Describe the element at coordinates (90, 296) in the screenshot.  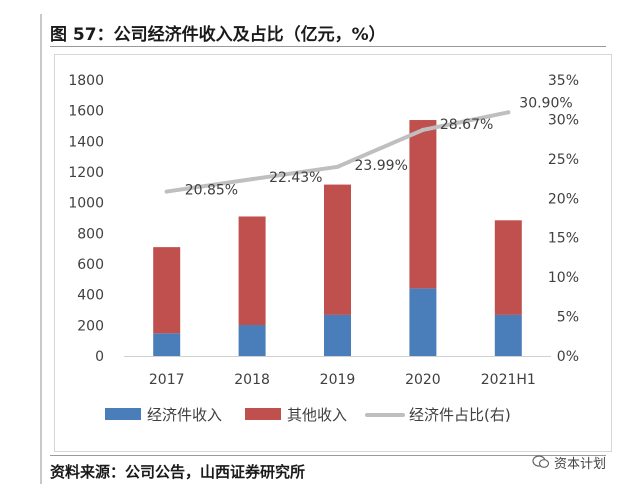
I see `y-left-tick-label: 400` at that location.